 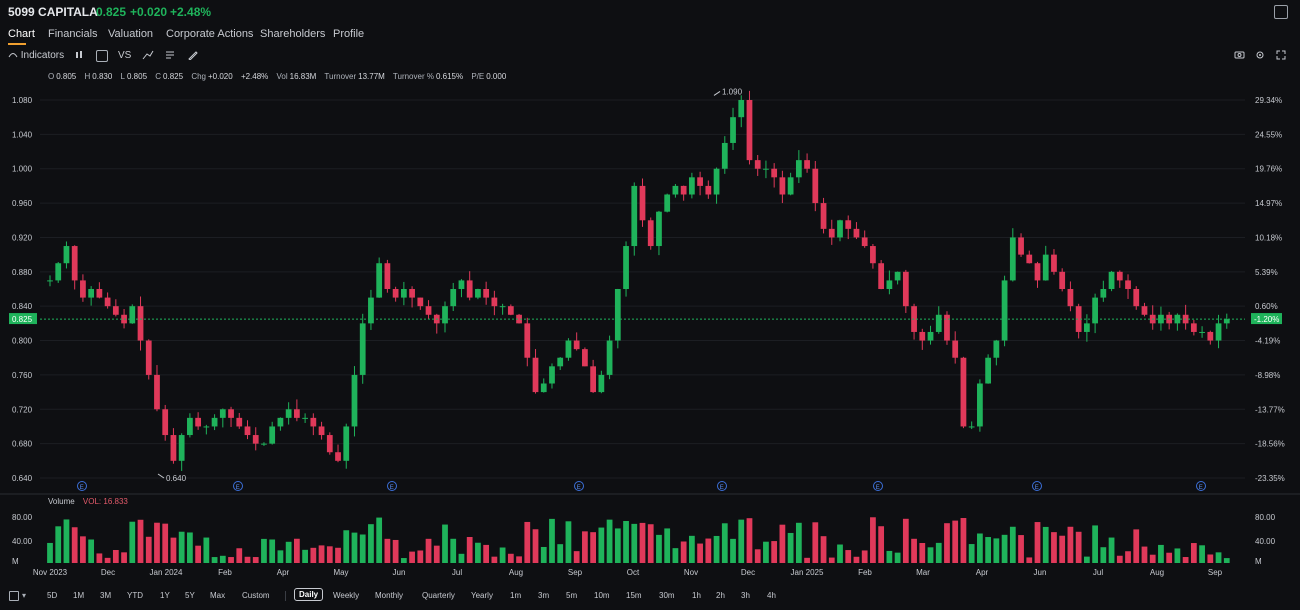 What do you see at coordinates (148, 56) in the screenshot?
I see `template-icon` at bounding box center [148, 56].